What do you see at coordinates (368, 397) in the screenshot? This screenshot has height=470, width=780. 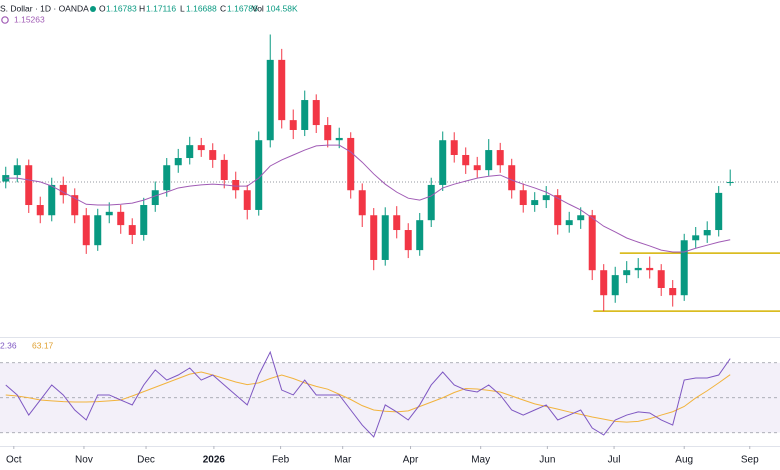 I see `rsi-line` at bounding box center [368, 397].